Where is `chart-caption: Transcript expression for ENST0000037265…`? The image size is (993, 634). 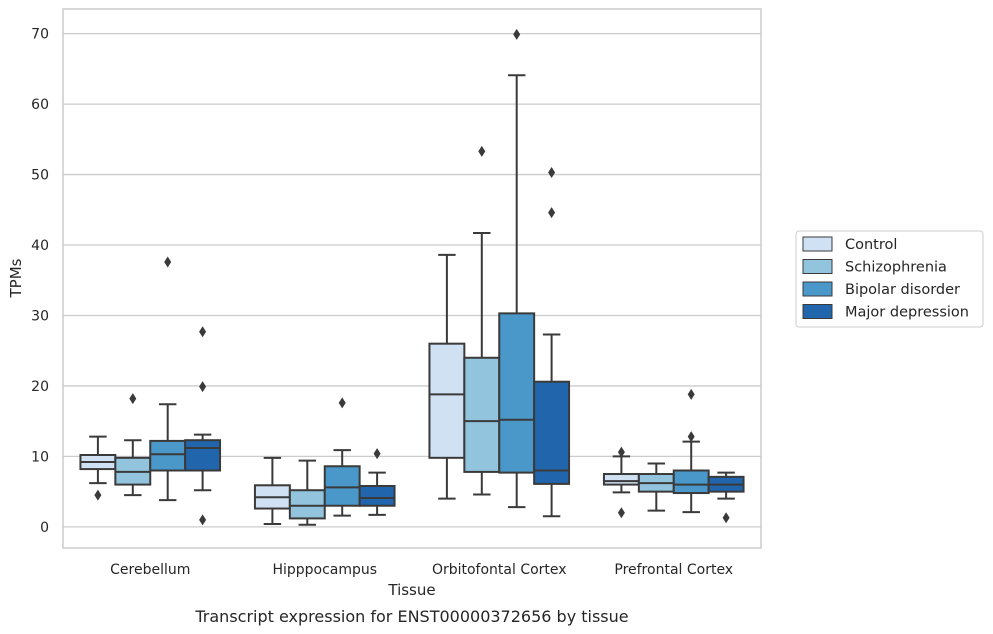 chart-caption: Transcript expression for ENST0000037265… is located at coordinates (411, 616).